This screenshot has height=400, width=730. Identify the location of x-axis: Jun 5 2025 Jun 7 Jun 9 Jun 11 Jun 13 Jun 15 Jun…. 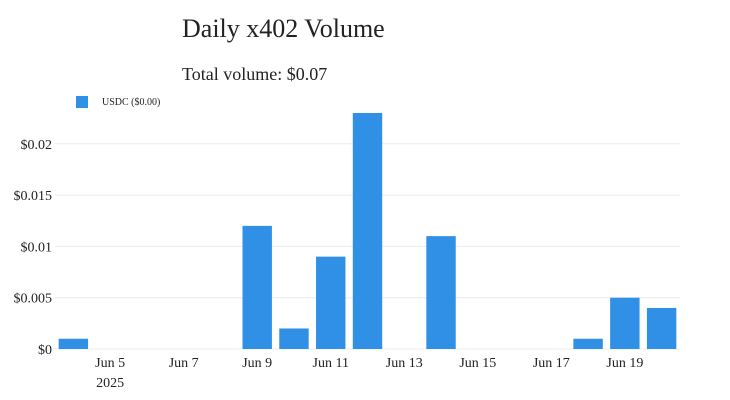
(369, 373).